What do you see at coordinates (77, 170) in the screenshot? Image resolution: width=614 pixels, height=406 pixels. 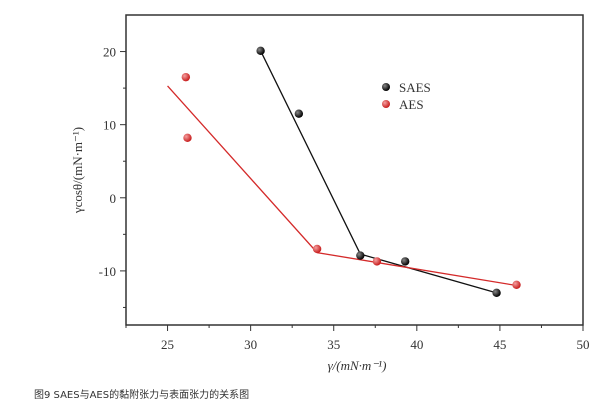 I see `y-axis-label: γcosθ/(mN·m⁻¹)` at bounding box center [77, 170].